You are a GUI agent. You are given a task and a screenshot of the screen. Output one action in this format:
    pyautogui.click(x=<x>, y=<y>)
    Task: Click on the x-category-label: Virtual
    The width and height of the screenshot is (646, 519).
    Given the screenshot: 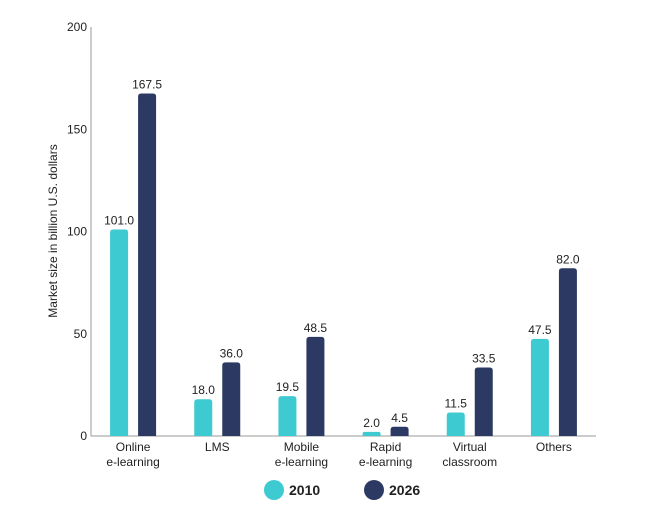 What is the action you would take?
    pyautogui.click(x=470, y=447)
    